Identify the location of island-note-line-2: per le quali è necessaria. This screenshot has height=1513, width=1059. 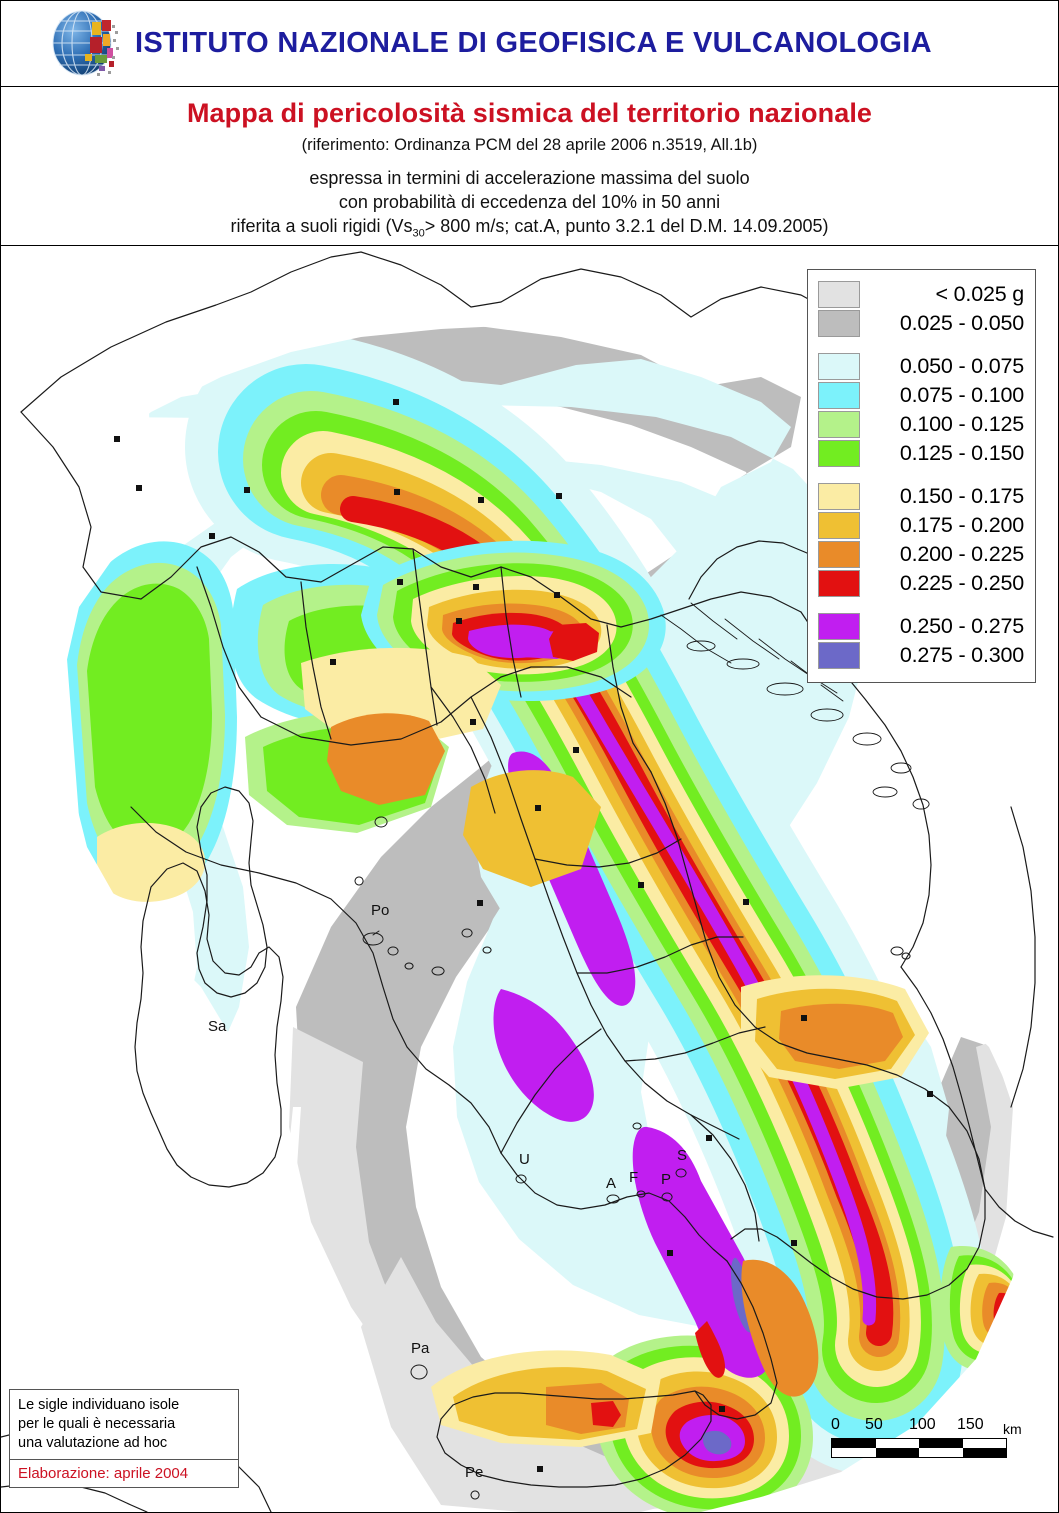
(97, 1424).